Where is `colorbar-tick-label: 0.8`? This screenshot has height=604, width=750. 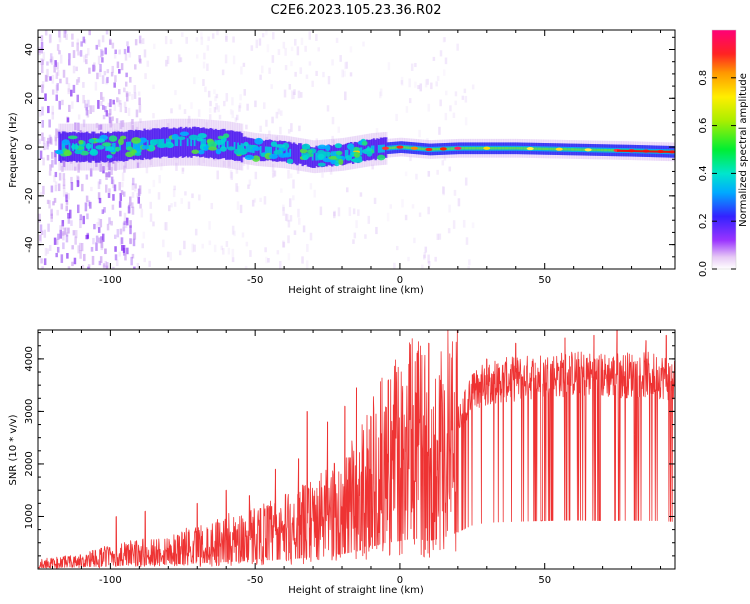 colorbar-tick-label: 0.8 is located at coordinates (703, 78).